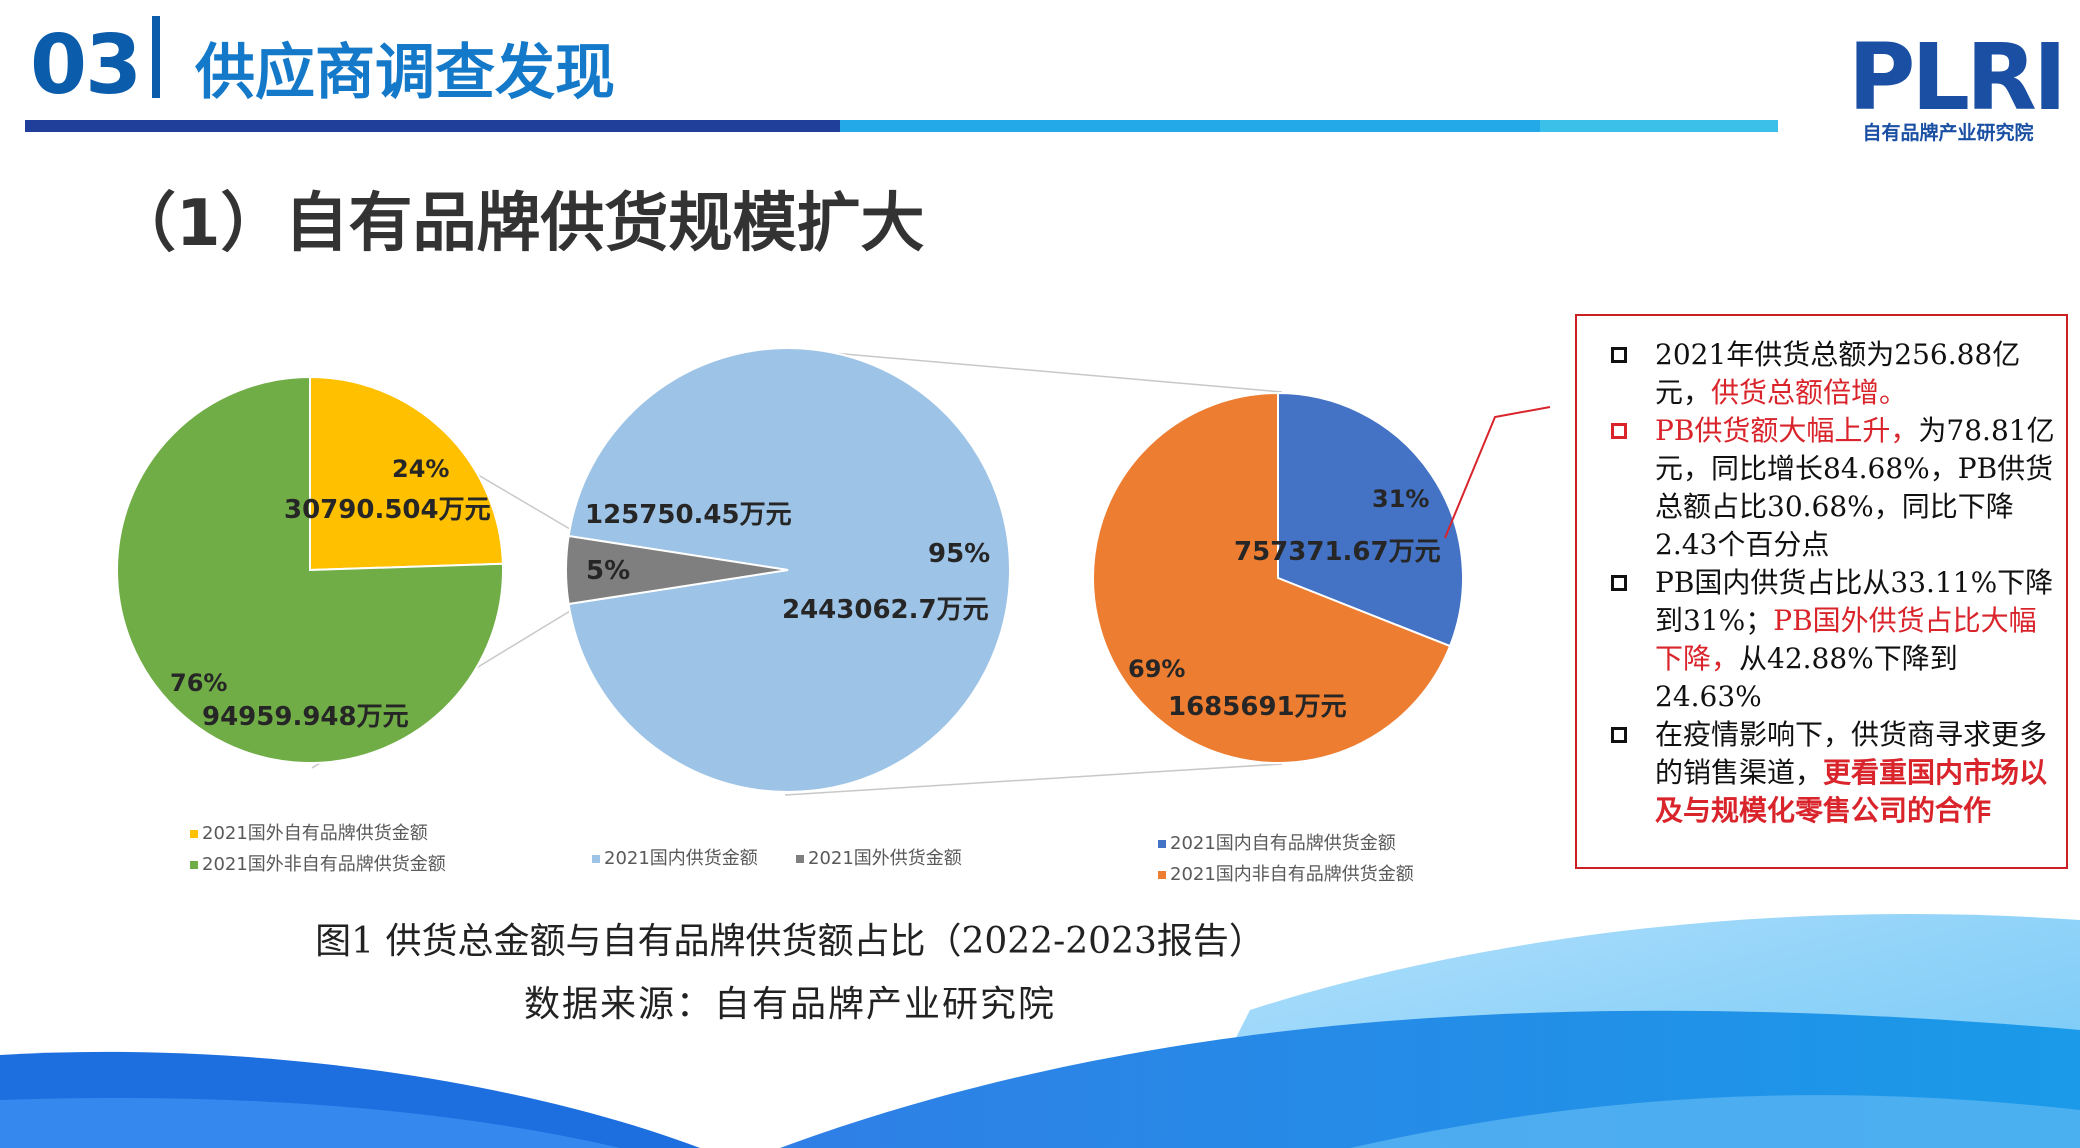  What do you see at coordinates (1257, 707) in the screenshot?
I see `data-label: 1685691万元` at bounding box center [1257, 707].